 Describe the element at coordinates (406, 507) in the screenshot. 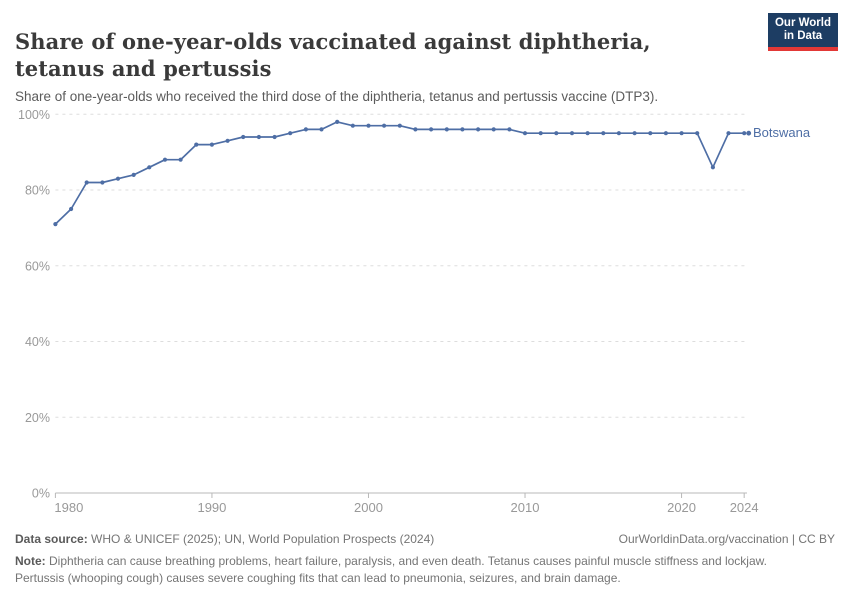

I see `x-axis-labels: 1980 1990 2000 2010 2020 2024` at that location.